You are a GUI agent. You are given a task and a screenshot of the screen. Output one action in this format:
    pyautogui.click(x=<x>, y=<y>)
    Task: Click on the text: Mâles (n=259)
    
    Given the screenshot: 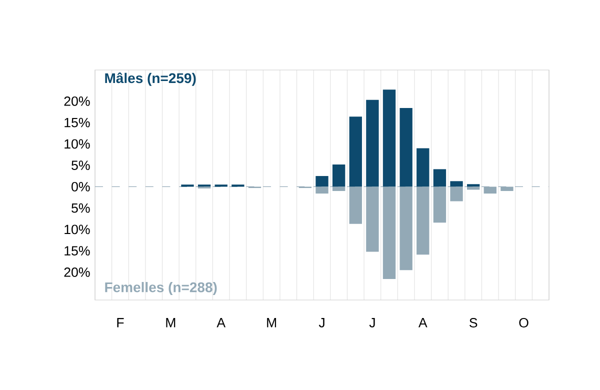 What is the action you would take?
    pyautogui.click(x=150, y=79)
    